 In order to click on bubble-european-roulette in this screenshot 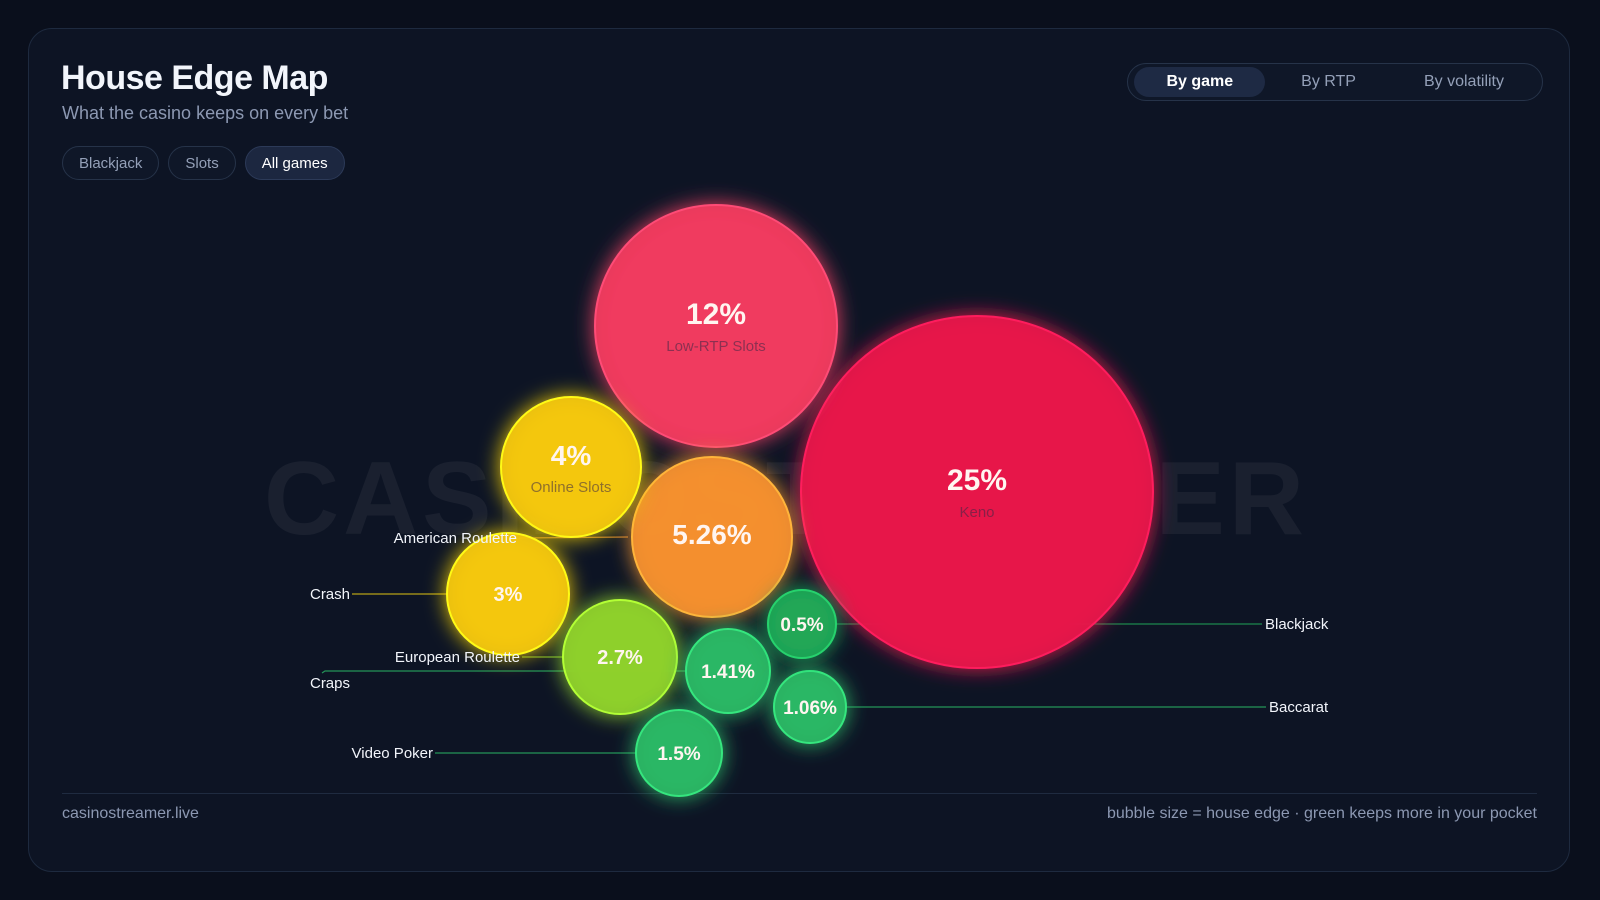, I will do `click(620, 657)`.